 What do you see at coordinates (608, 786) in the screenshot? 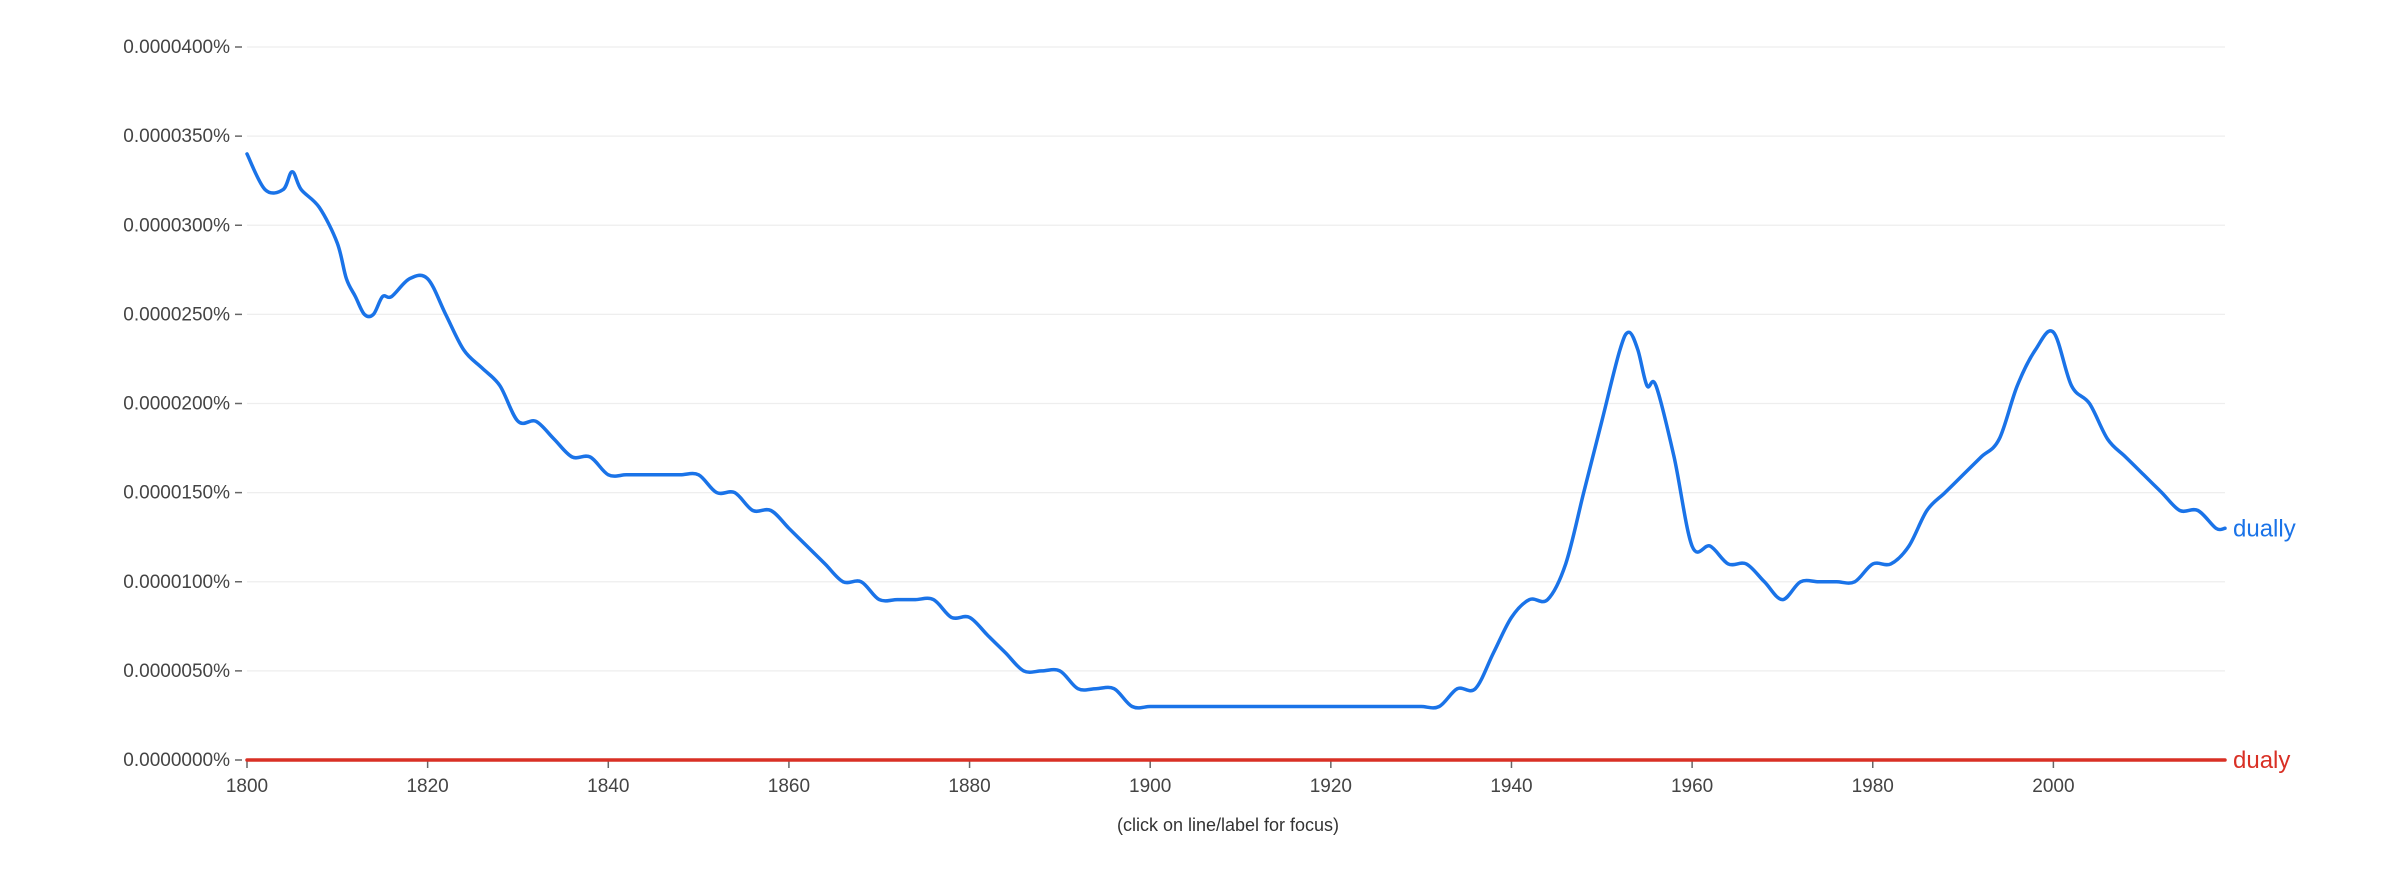
I see `x-tick-label: 1840` at bounding box center [608, 786].